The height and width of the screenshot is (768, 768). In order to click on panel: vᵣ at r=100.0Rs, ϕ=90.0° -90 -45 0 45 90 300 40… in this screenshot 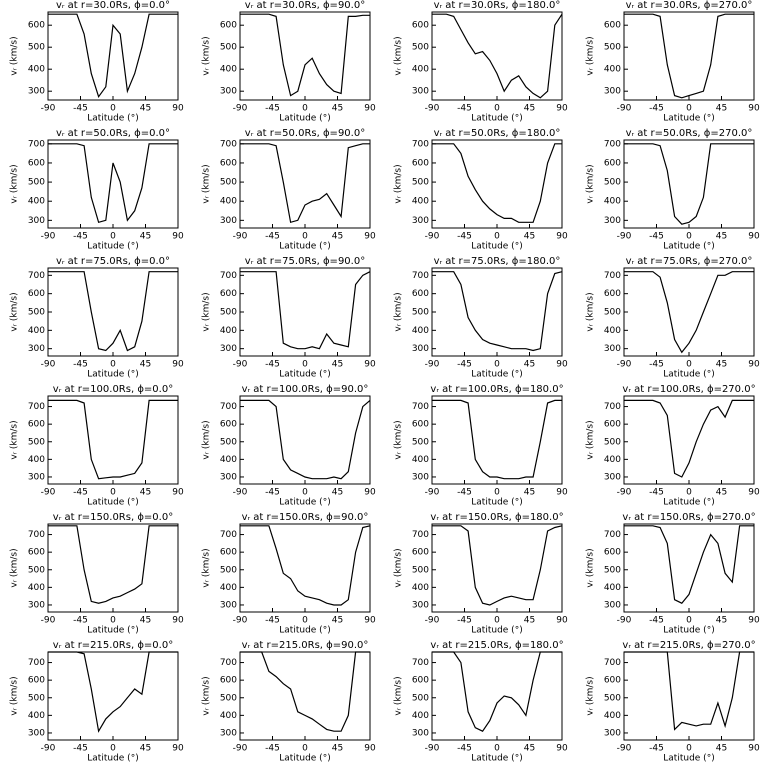, I will do `click(289, 446)`.